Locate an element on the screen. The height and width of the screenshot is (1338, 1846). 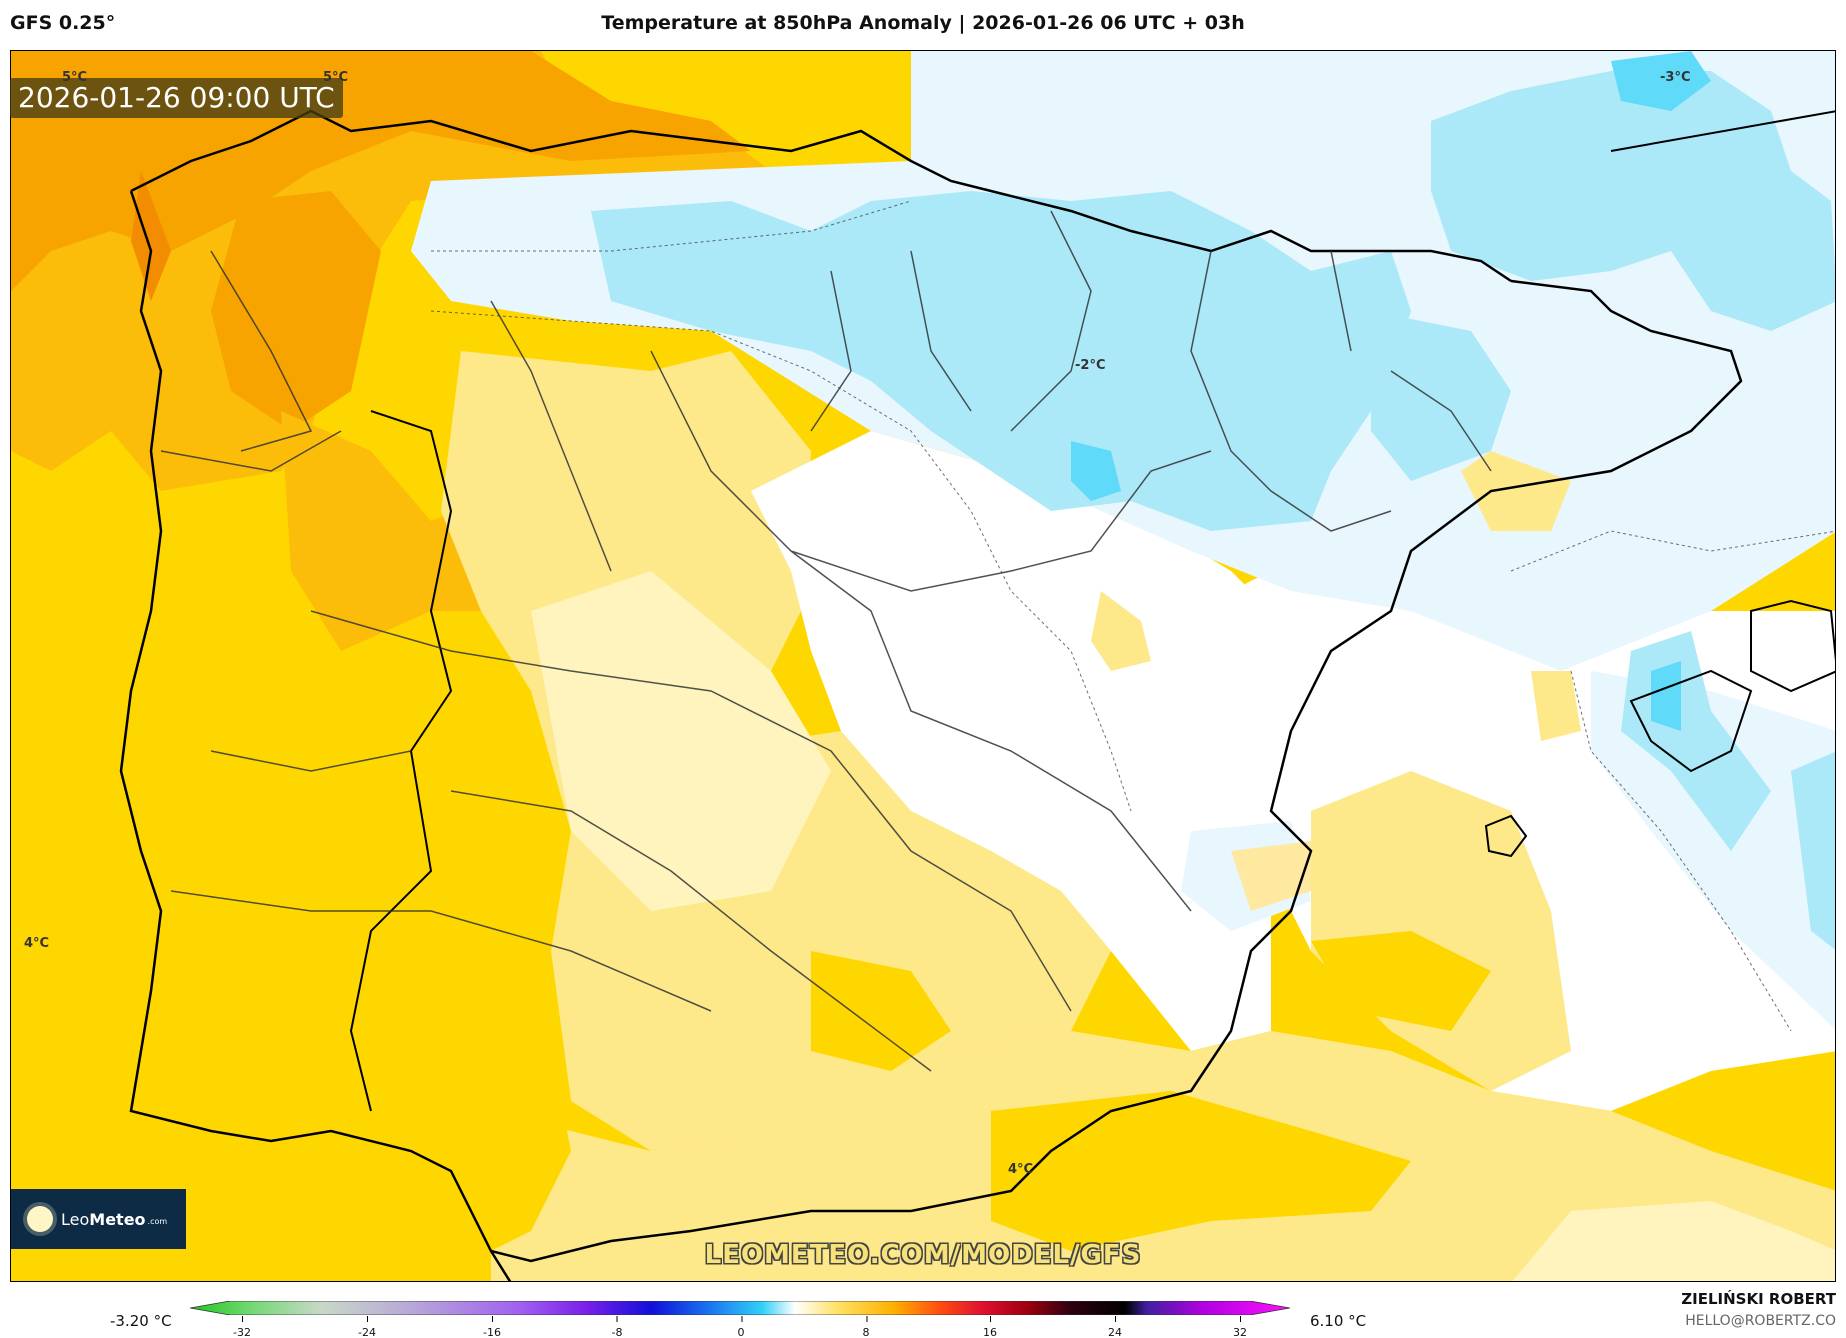
logo-domain: .com is located at coordinates (157, 1221).